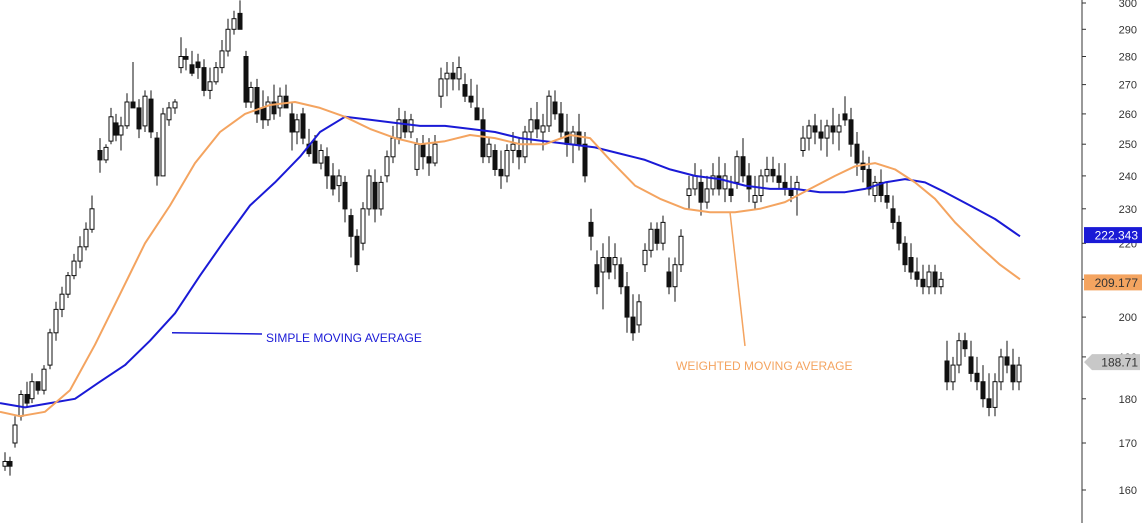 This screenshot has height=523, width=1145. I want to click on price-badge-label: 209.177, so click(1117, 283).